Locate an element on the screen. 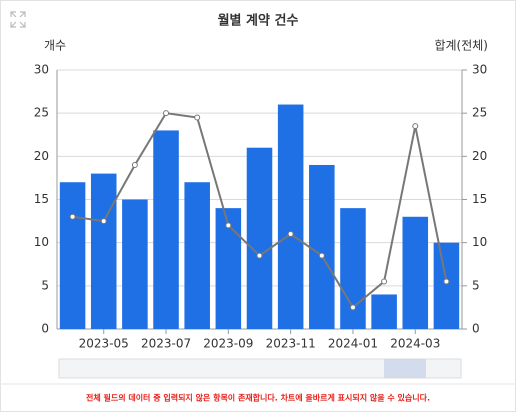 Image resolution: width=516 pixels, height=412 pixels. y2-tick-label: 0 is located at coordinates (476, 329).